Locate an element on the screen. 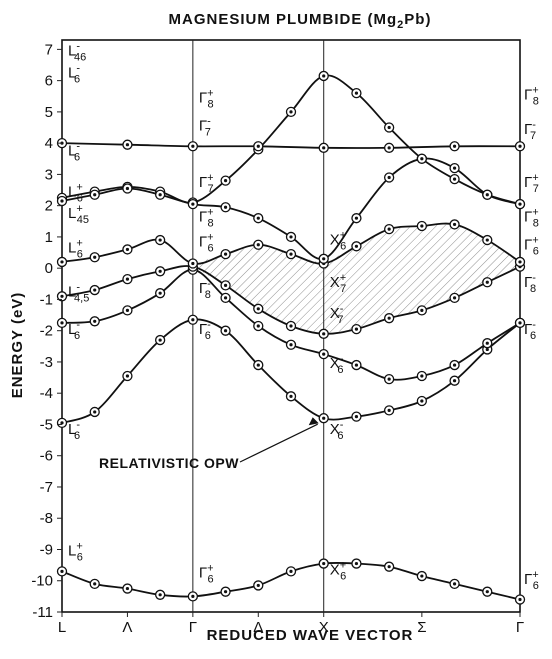 The image size is (552, 659). y-tick-label: -7 is located at coordinates (46, 487).